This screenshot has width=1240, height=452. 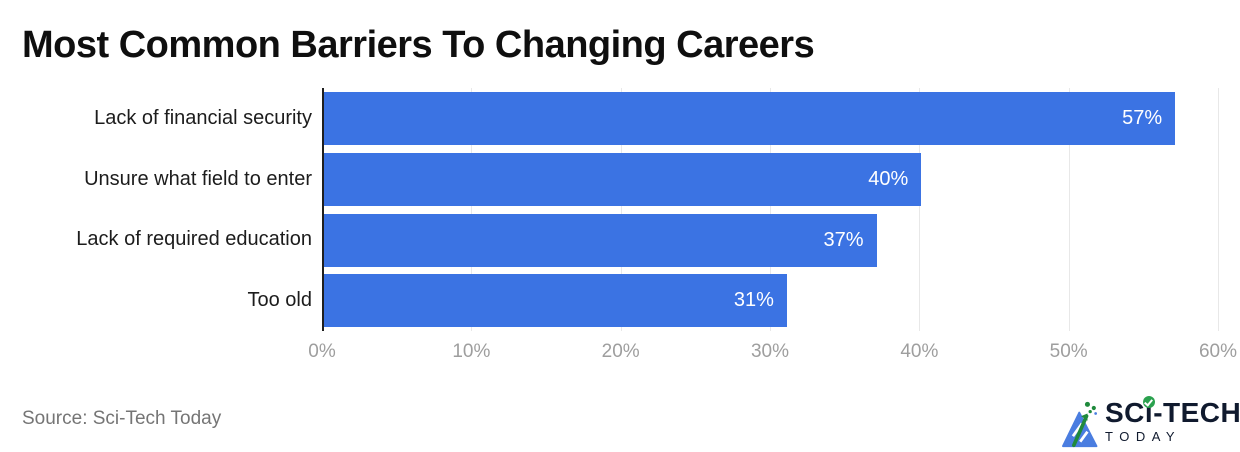 I want to click on logo-mark-icon, so click(x=1080, y=424).